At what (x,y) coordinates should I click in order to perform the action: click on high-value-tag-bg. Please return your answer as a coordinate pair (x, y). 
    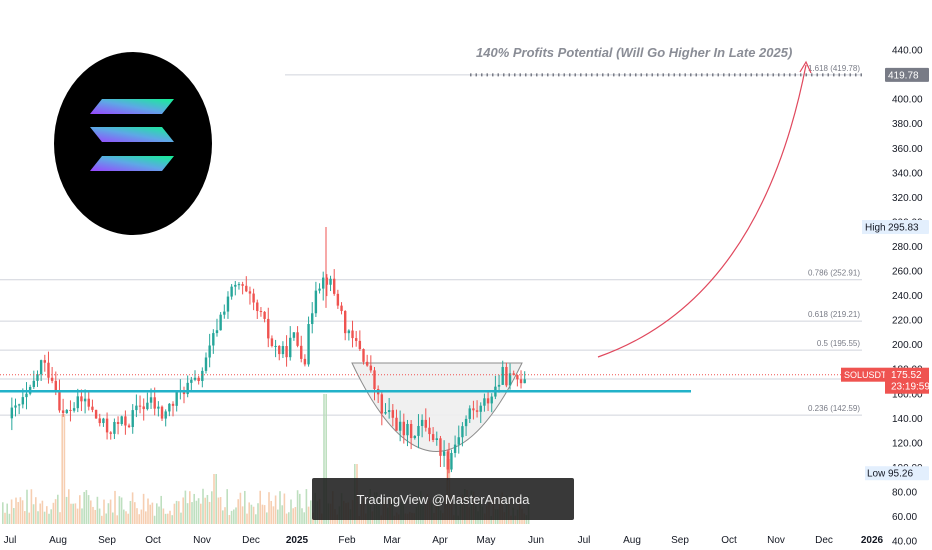
    Looking at the image, I should click on (907, 227).